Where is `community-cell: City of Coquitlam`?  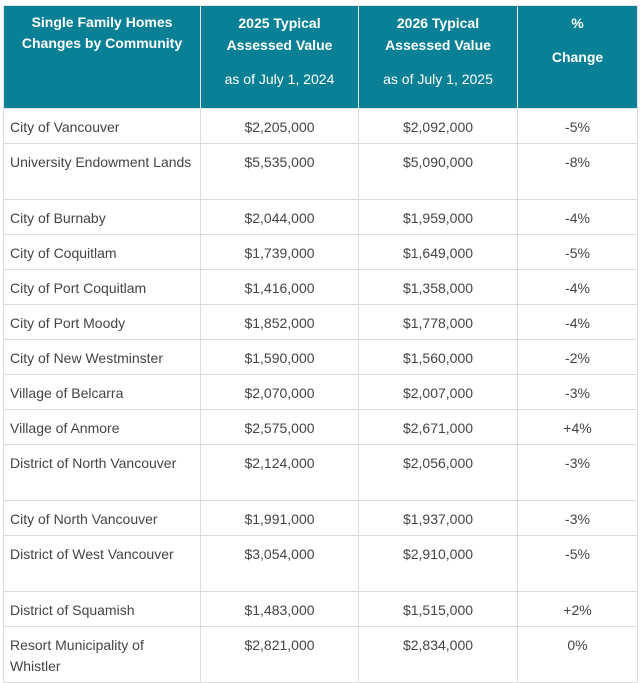
community-cell: City of Coquitlam is located at coordinates (102, 252).